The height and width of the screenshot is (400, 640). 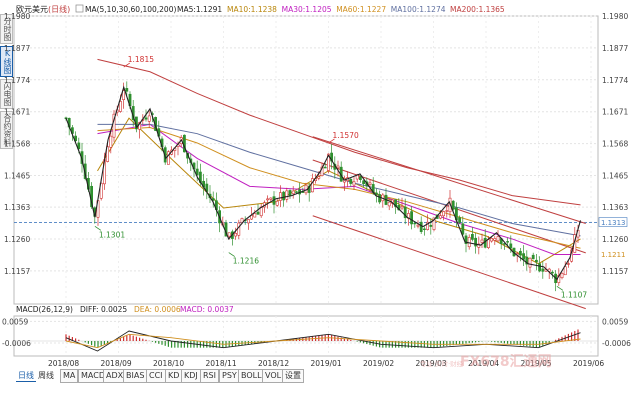 What do you see at coordinates (191, 376) in the screenshot?
I see `indicator-tab-kdj: KDJ` at bounding box center [191, 376].